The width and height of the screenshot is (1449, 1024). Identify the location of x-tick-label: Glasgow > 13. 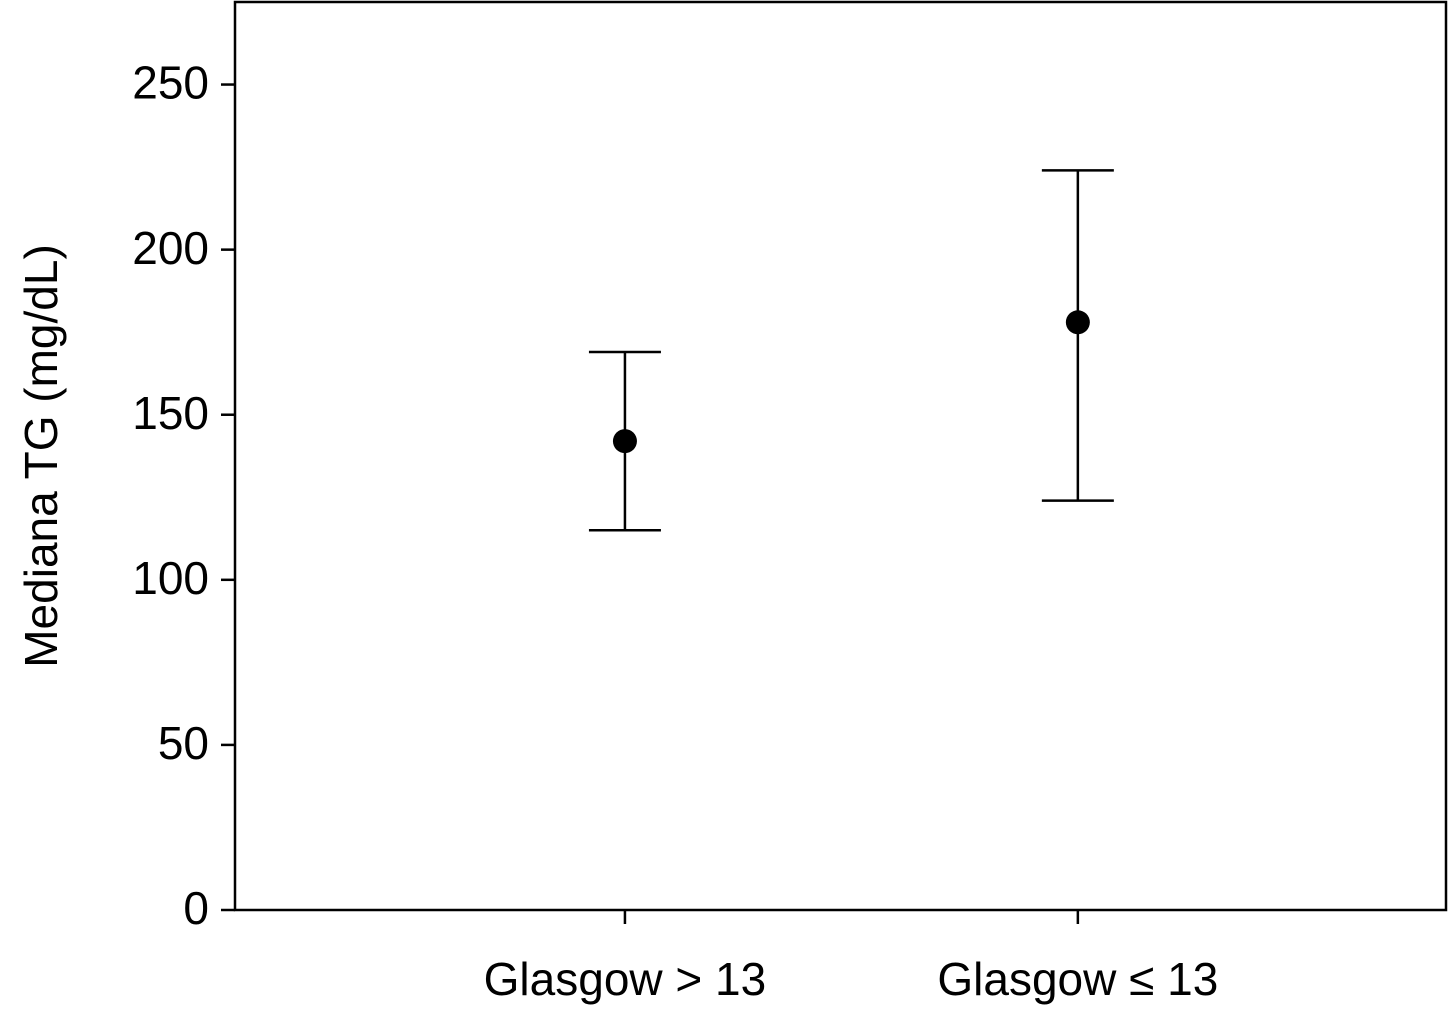
(625, 979).